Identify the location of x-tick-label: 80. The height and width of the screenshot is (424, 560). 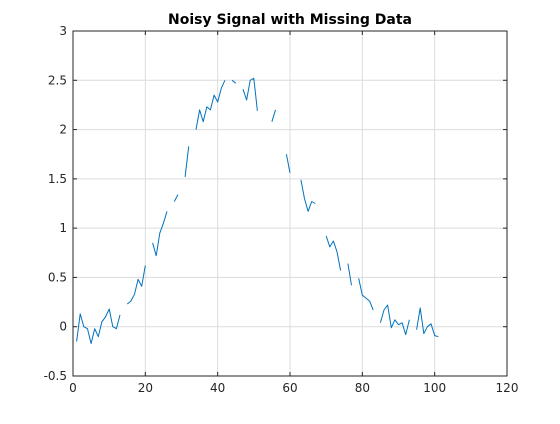
(362, 388).